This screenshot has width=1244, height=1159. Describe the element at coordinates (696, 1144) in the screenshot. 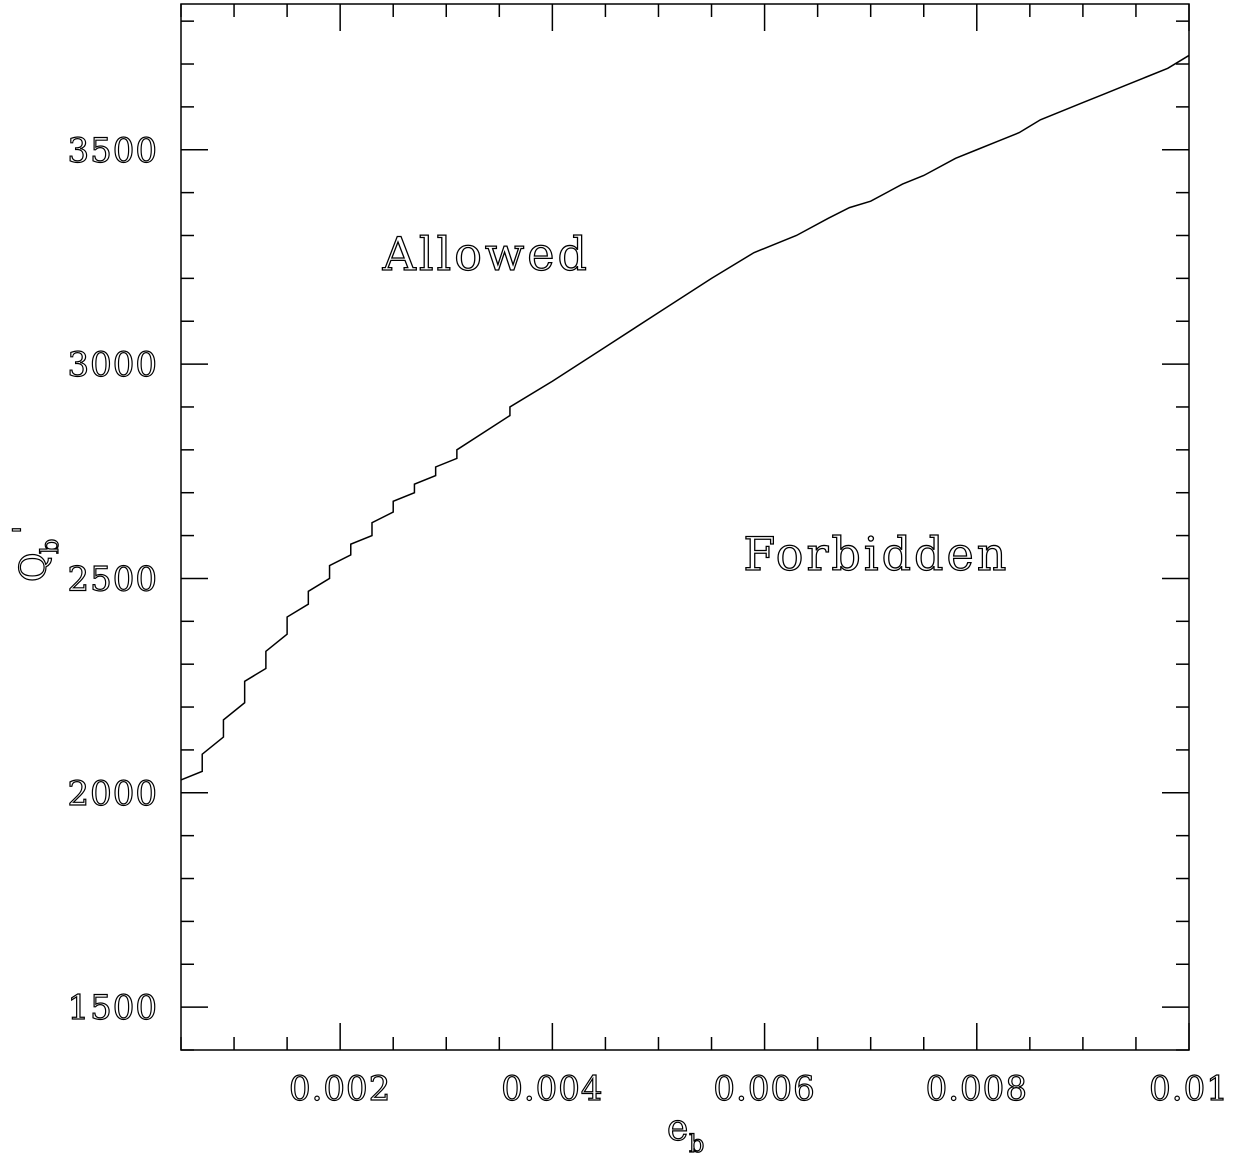

I see `x-axis-label-subscript: b` at that location.